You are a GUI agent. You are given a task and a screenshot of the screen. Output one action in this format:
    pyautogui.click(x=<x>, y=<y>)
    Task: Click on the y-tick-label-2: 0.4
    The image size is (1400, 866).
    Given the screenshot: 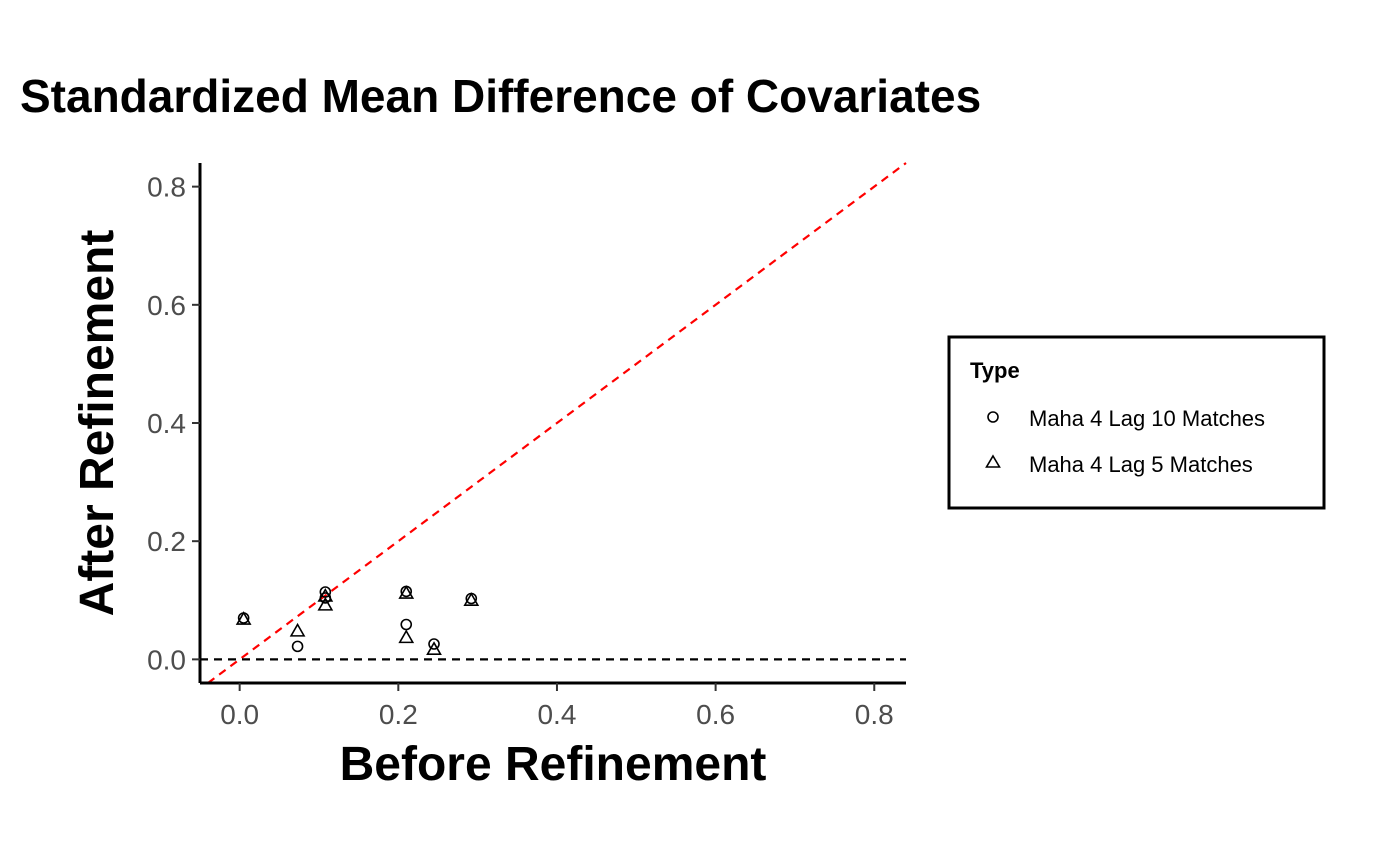 What is the action you would take?
    pyautogui.click(x=166, y=423)
    